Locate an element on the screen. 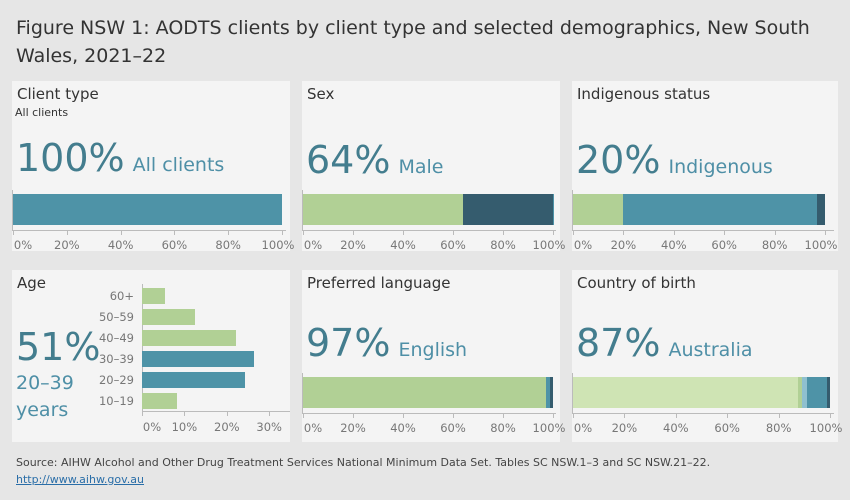 The width and height of the screenshot is (850, 500). headline-label: English is located at coordinates (433, 350).